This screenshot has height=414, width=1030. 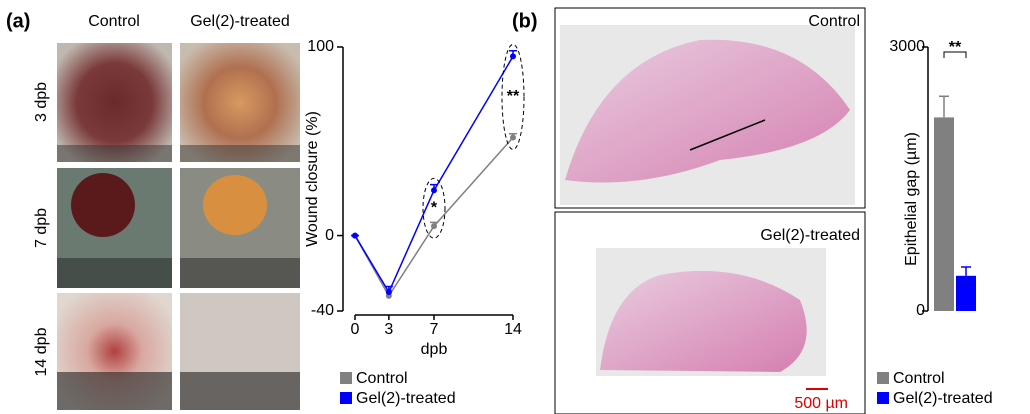 What do you see at coordinates (355, 329) in the screenshot?
I see `x-tick-label: 0` at bounding box center [355, 329].